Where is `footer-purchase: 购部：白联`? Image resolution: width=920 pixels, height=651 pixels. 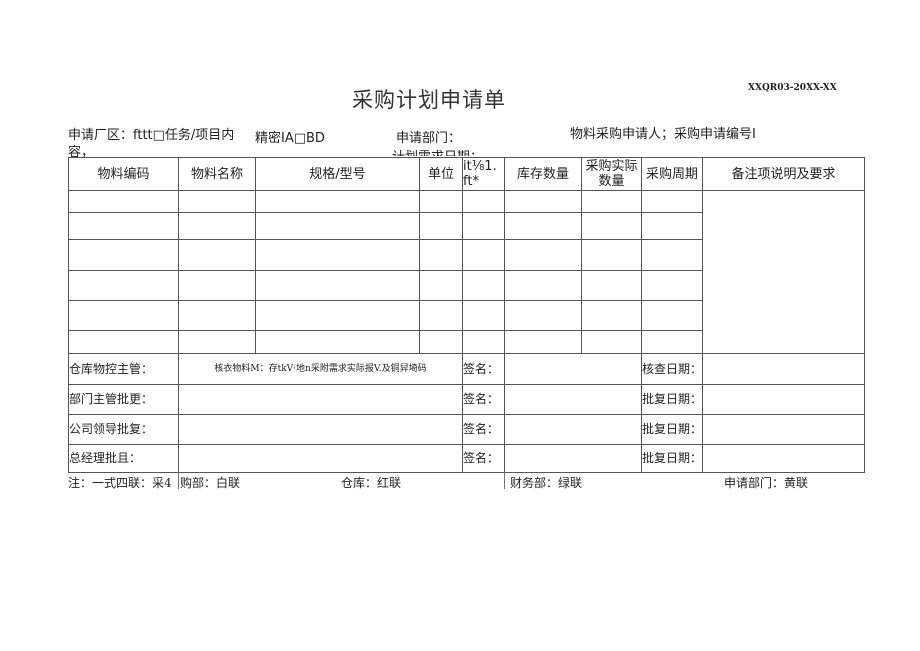
footer-purchase: 购部：白联 is located at coordinates (210, 483).